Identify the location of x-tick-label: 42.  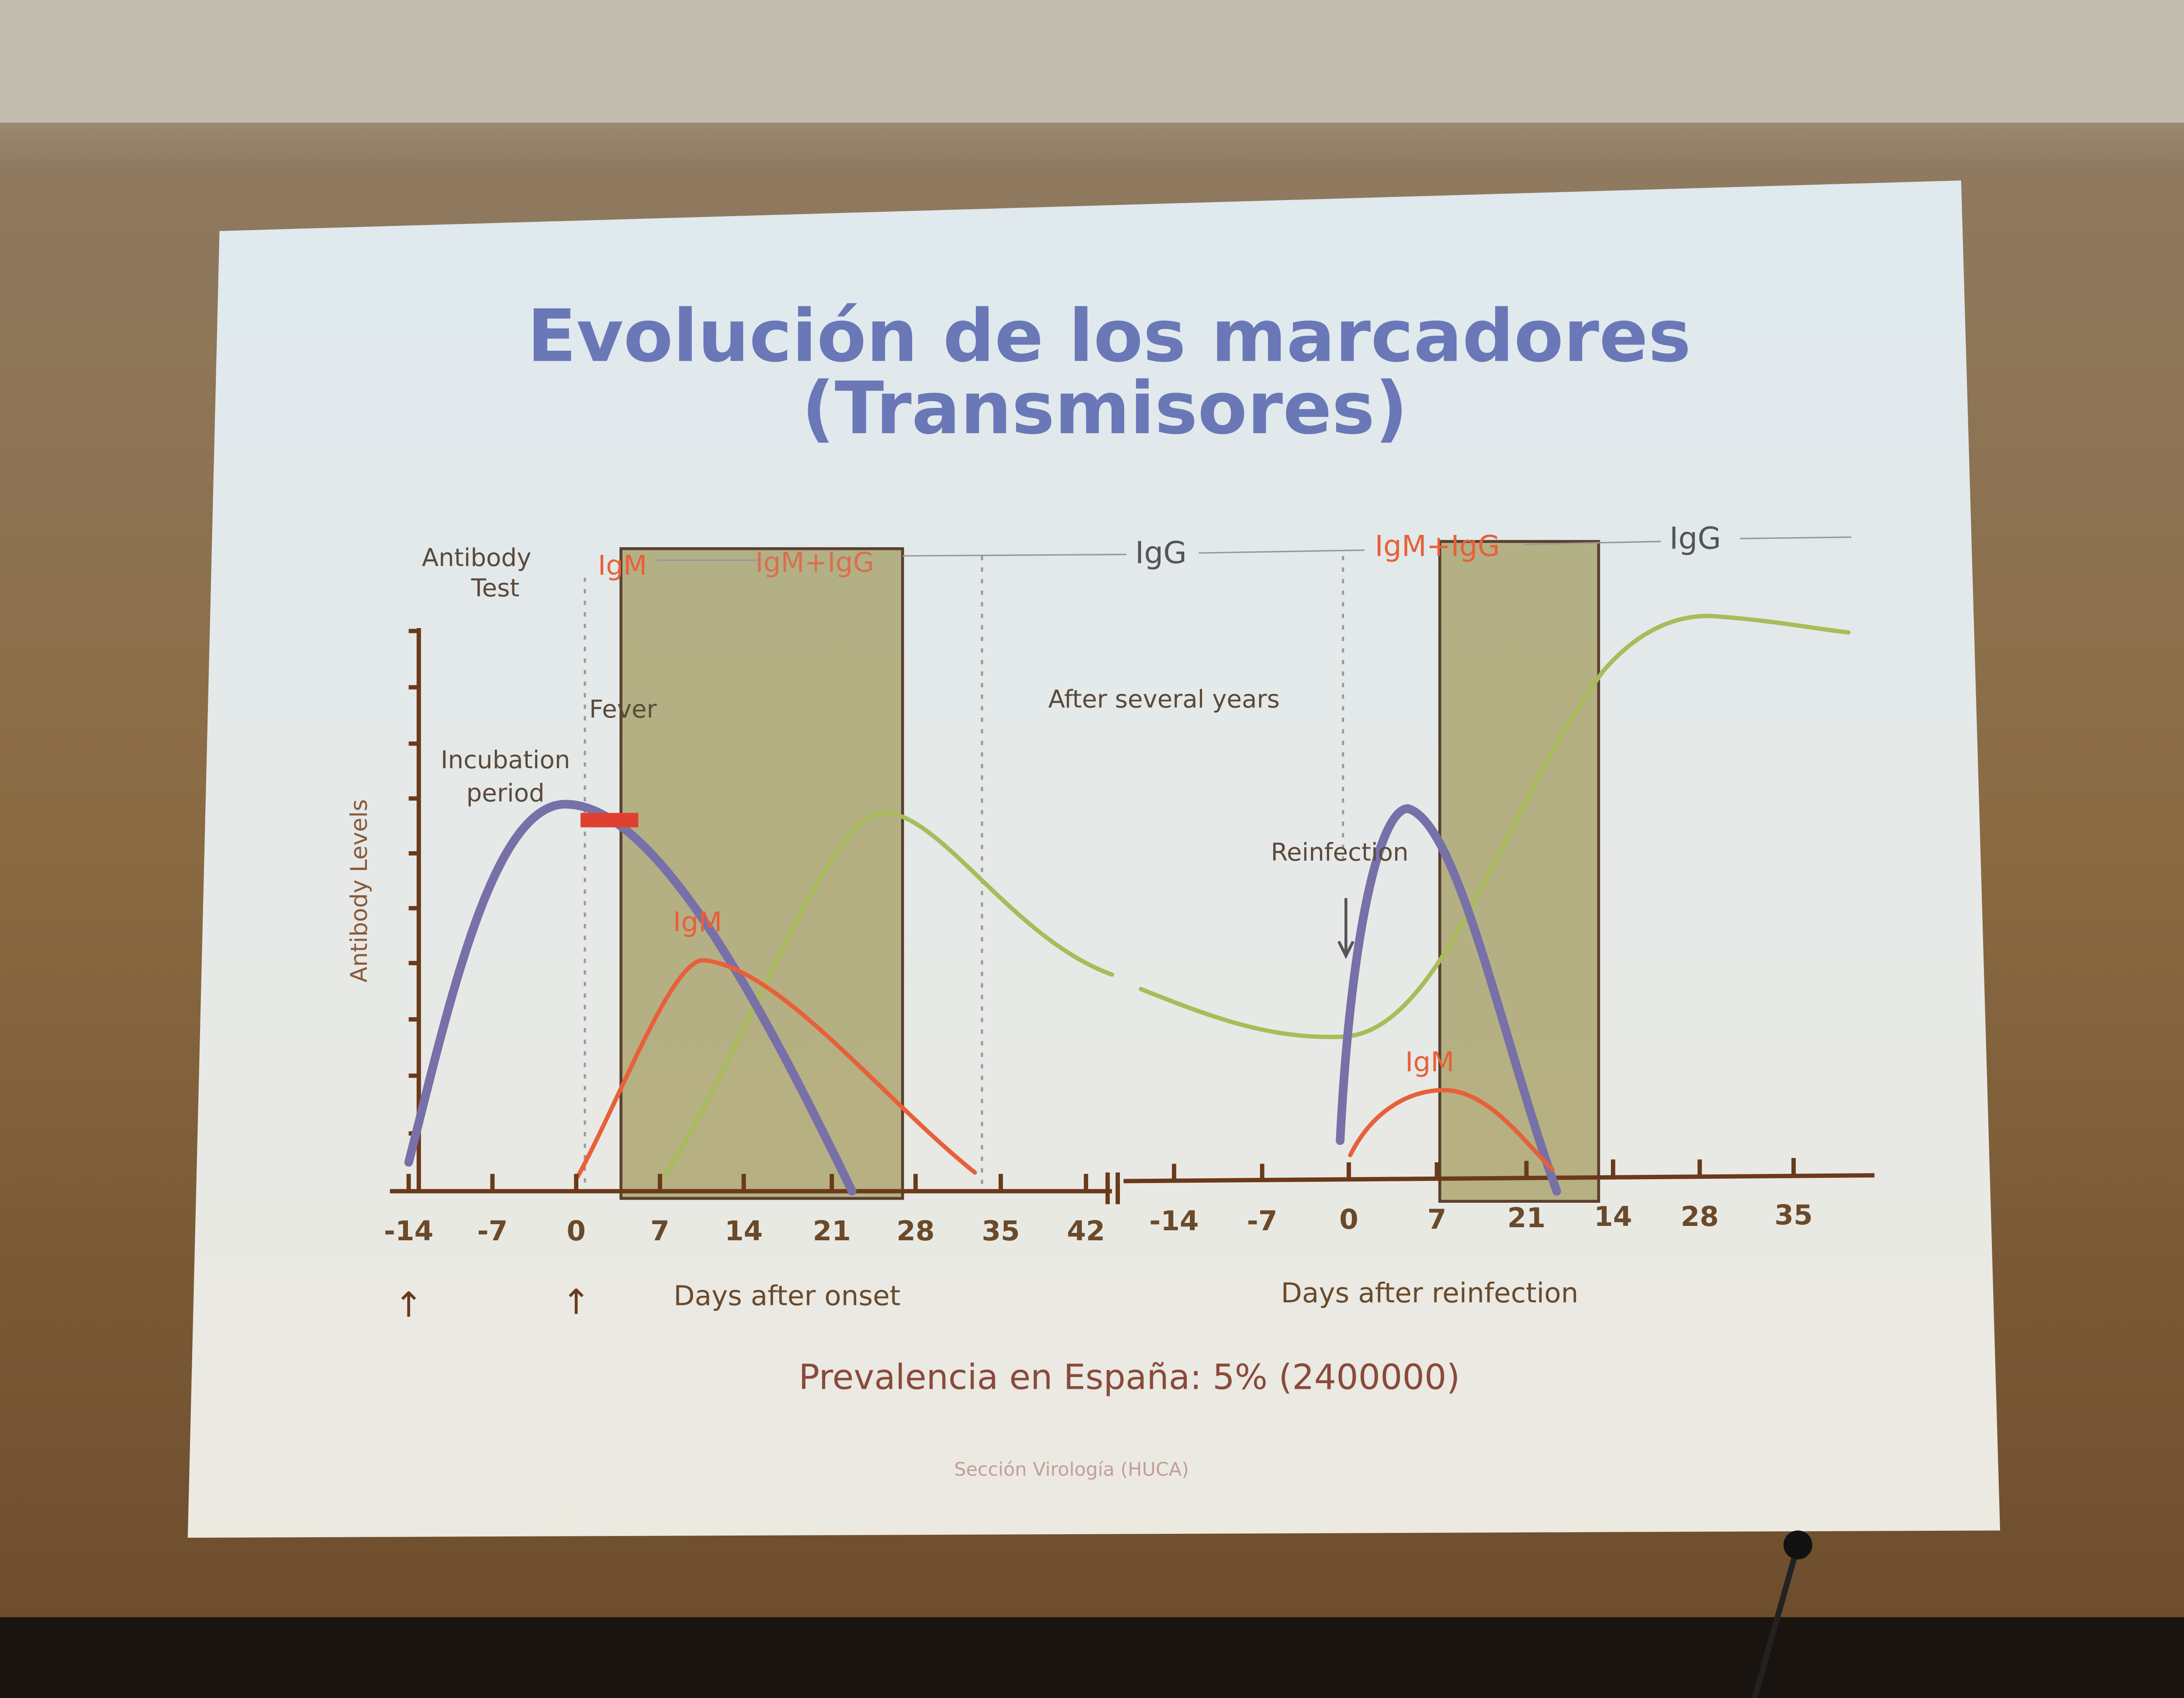
(1086, 1231).